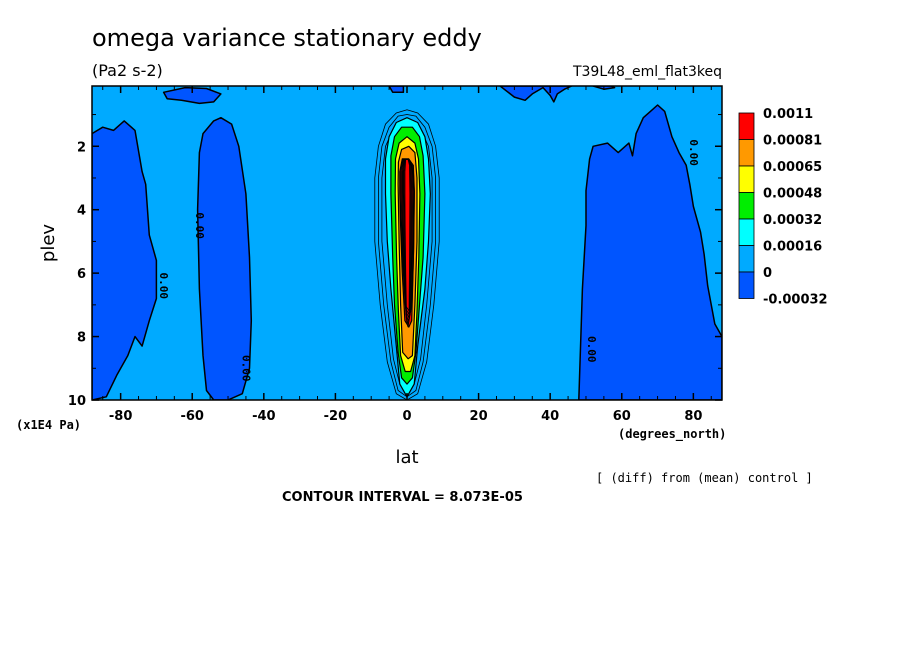  I want to click on y-tick-label: 2, so click(81, 147).